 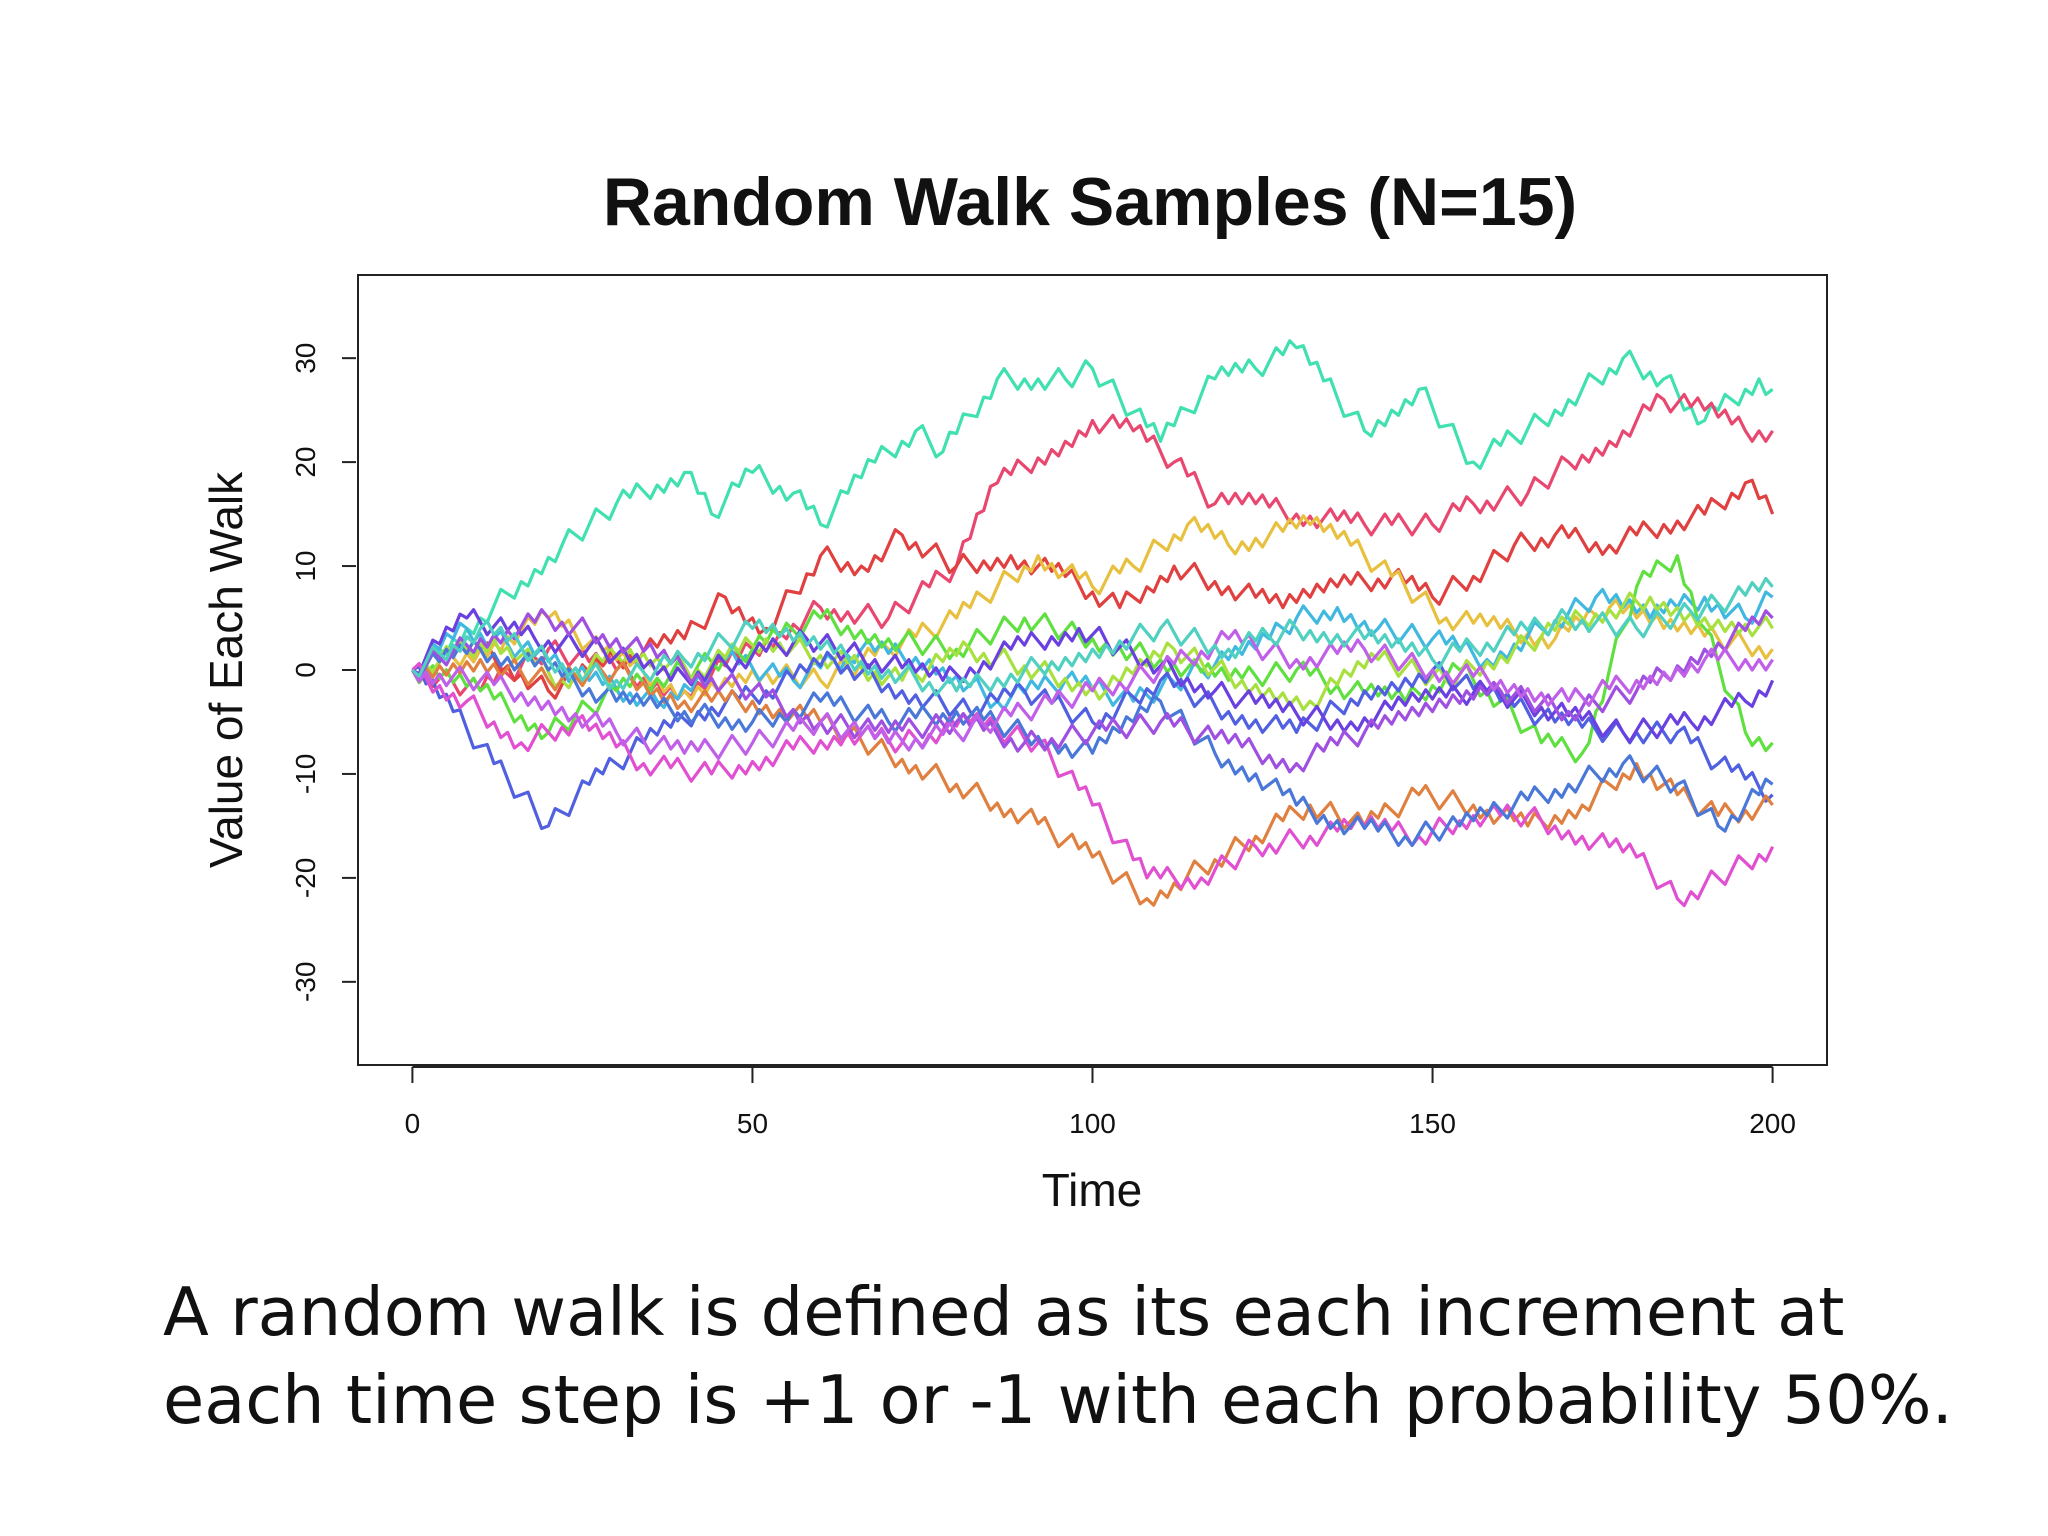 I want to click on y-tick-label: -10, so click(x=305, y=774).